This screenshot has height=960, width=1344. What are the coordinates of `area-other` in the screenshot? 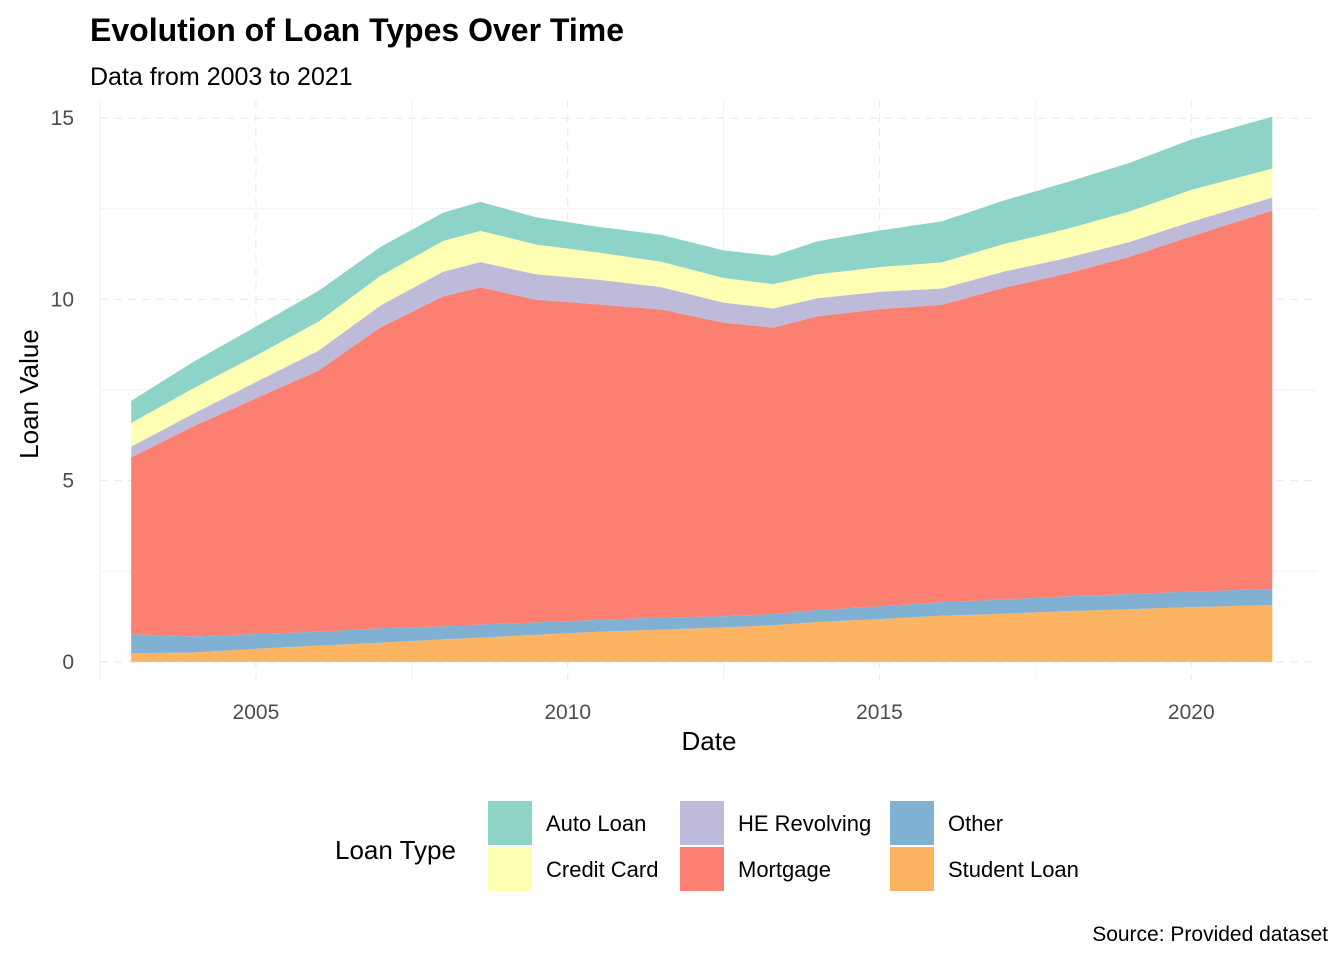 It's located at (702, 621).